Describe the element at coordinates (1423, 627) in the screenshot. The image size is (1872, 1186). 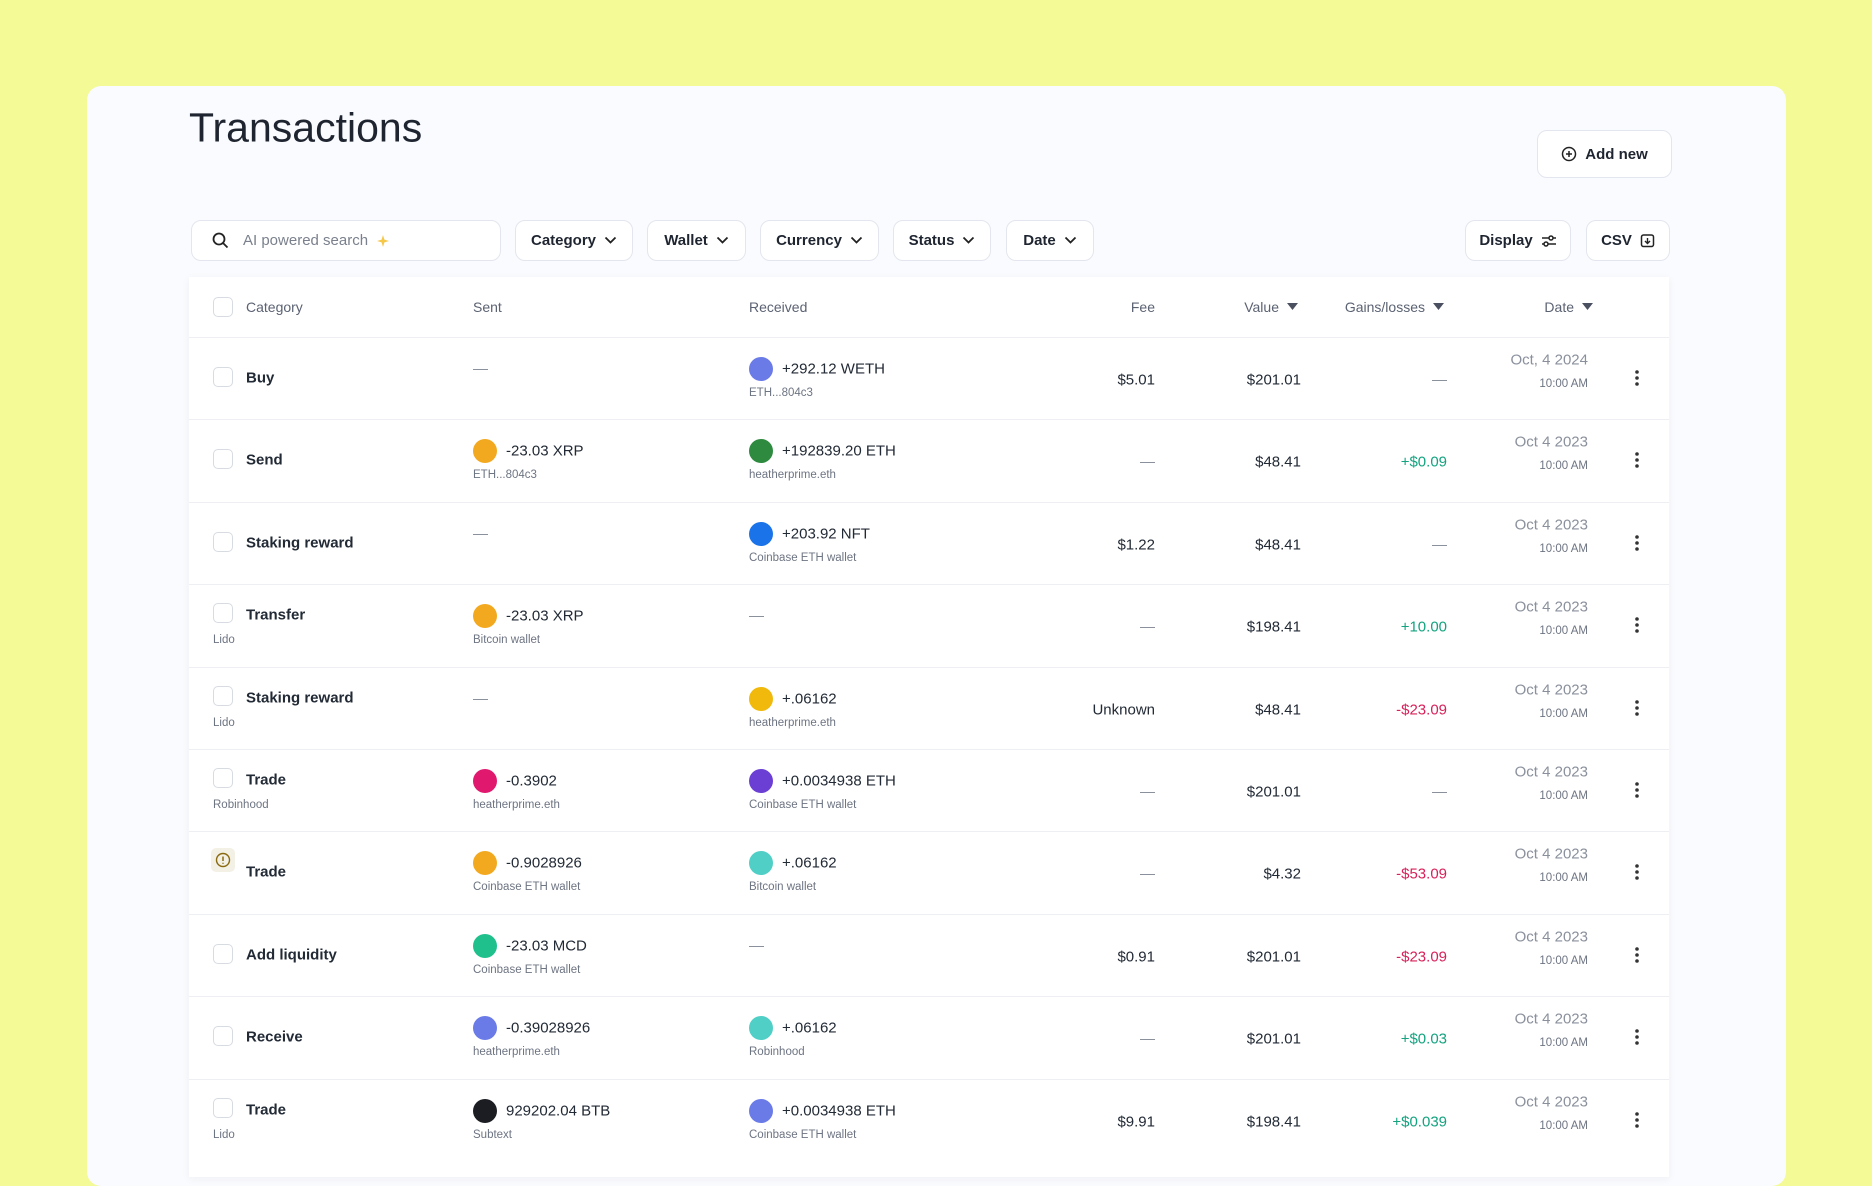
I see `gains-losses: +10.00` at that location.